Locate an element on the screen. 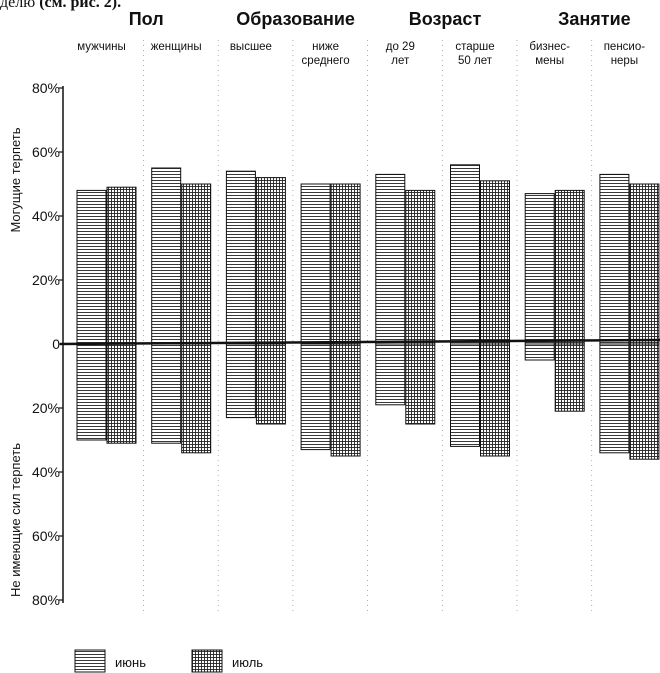 The height and width of the screenshot is (673, 660). category-label: бизнес- is located at coordinates (549, 47).